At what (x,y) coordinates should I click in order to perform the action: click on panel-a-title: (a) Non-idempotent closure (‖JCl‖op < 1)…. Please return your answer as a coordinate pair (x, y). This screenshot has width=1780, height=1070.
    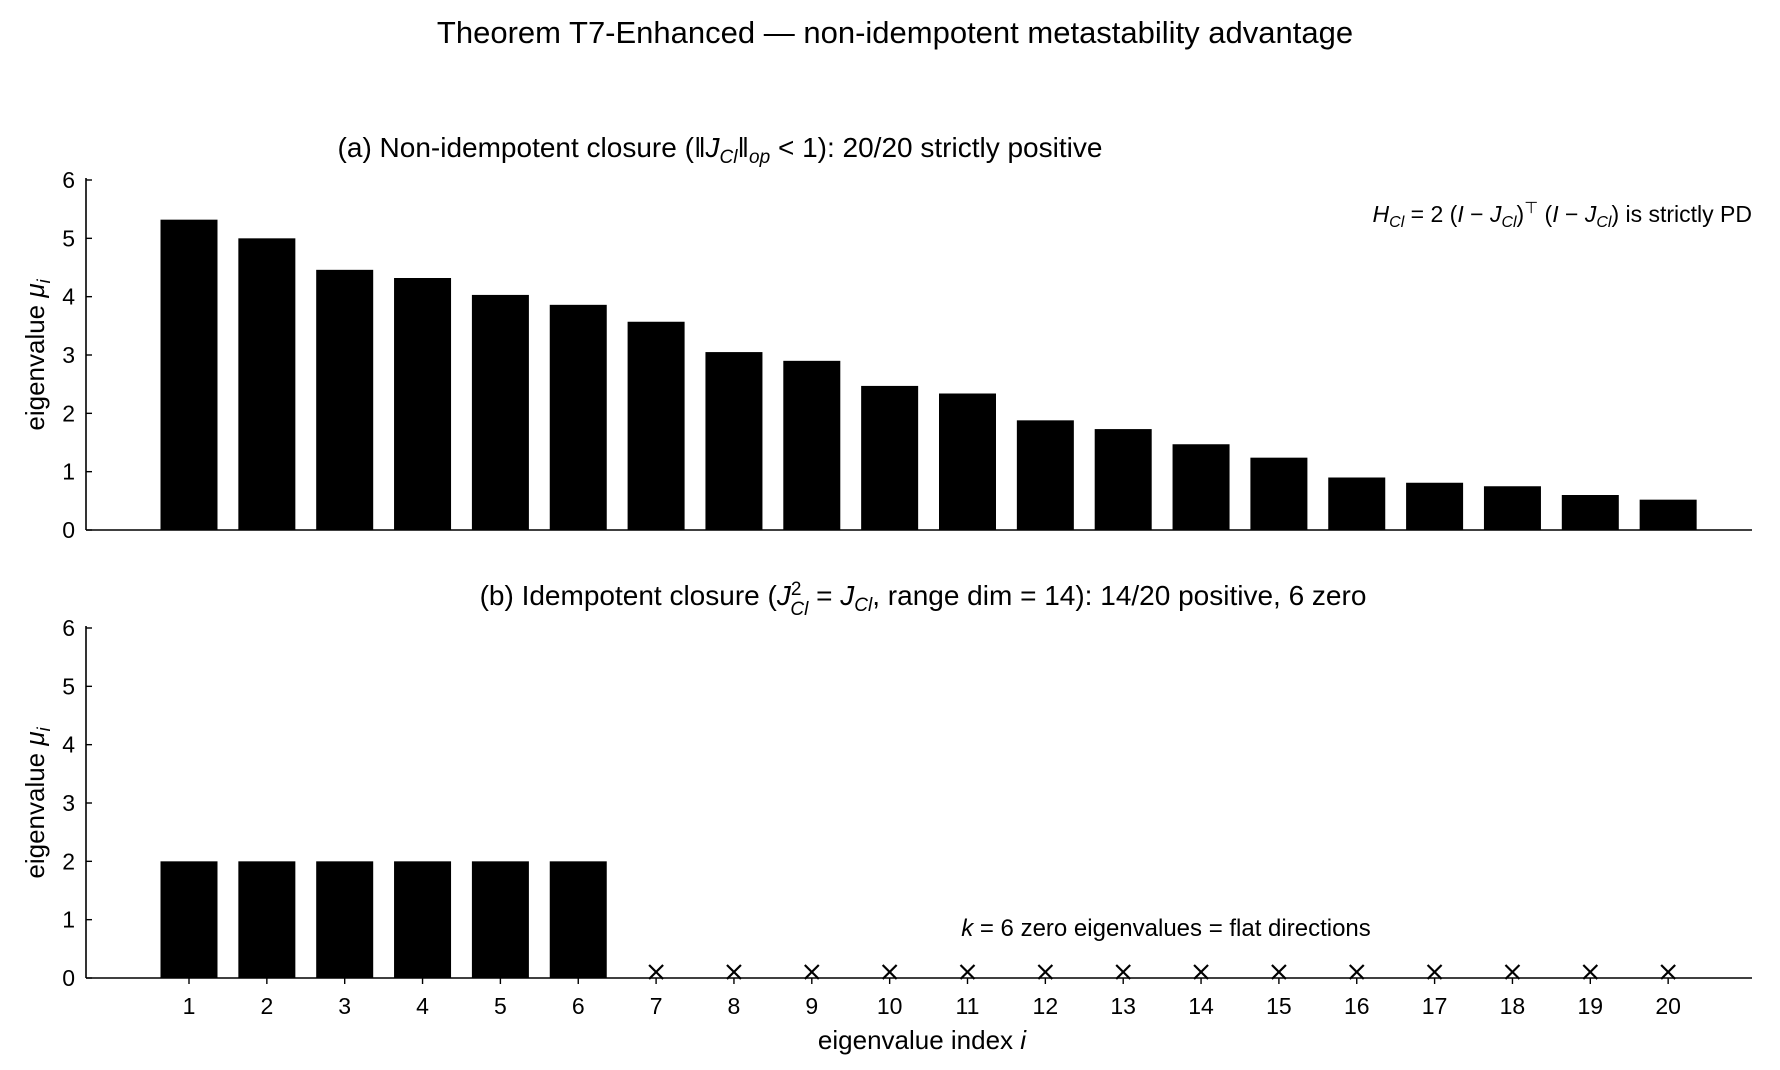
    Looking at the image, I should click on (720, 150).